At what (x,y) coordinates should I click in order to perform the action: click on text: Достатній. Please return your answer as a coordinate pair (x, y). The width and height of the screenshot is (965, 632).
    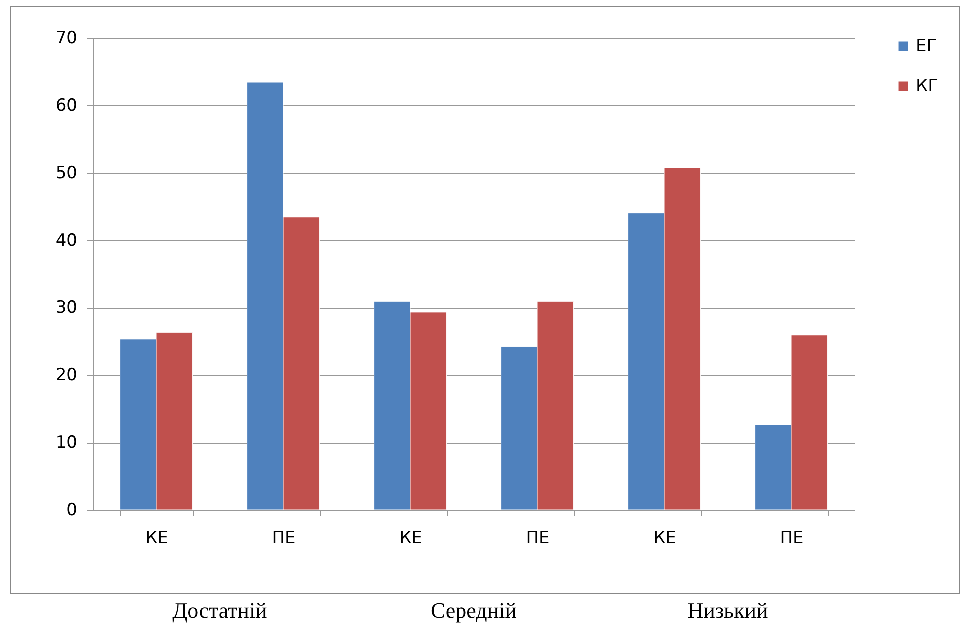
    Looking at the image, I should click on (220, 611).